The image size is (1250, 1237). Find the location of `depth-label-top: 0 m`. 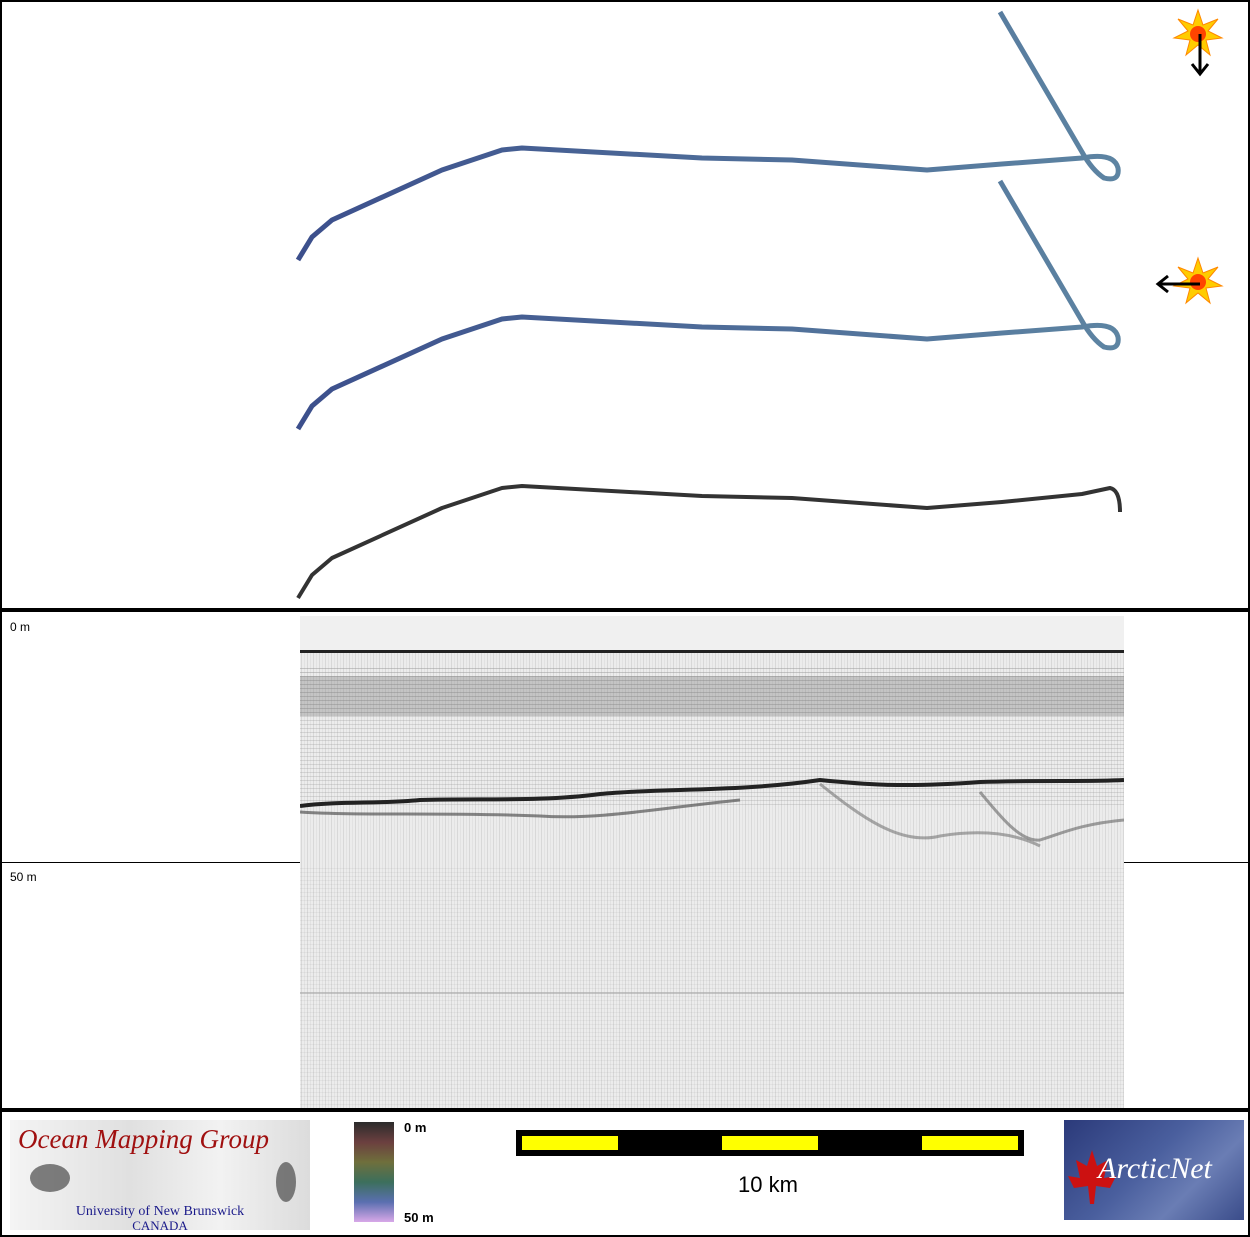

depth-label-top: 0 m is located at coordinates (20, 627).